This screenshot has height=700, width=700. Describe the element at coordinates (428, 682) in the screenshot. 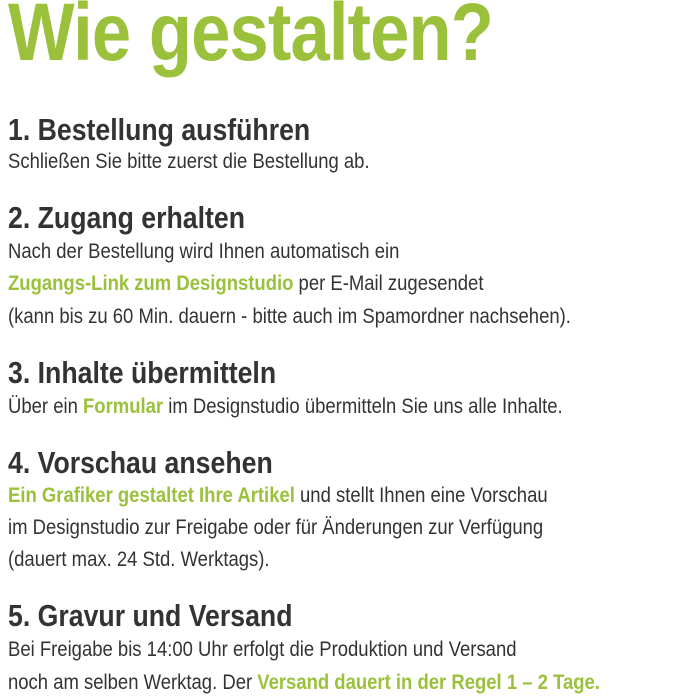

I see `highlighted-text: Versand dauert in der Regel 1 – 2 Tage.` at that location.